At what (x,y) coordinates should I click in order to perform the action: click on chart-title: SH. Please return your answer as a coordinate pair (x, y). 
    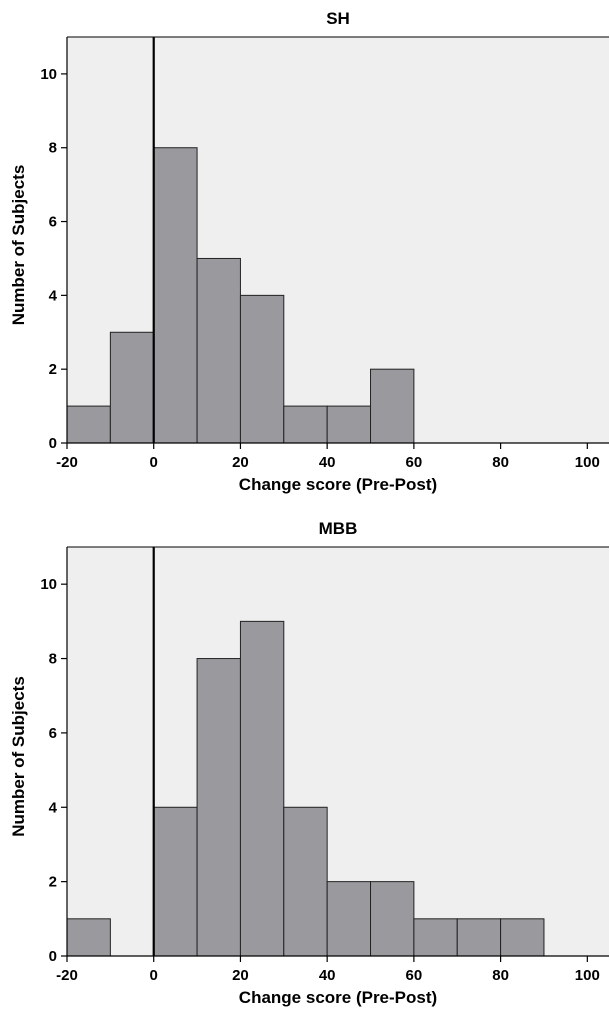
    Looking at the image, I should click on (338, 18).